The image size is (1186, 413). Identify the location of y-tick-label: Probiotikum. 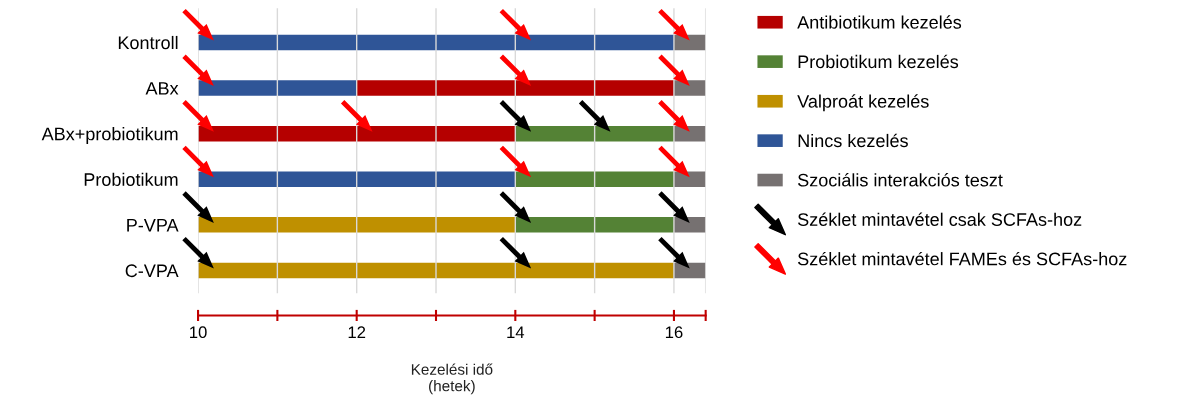
(131, 179).